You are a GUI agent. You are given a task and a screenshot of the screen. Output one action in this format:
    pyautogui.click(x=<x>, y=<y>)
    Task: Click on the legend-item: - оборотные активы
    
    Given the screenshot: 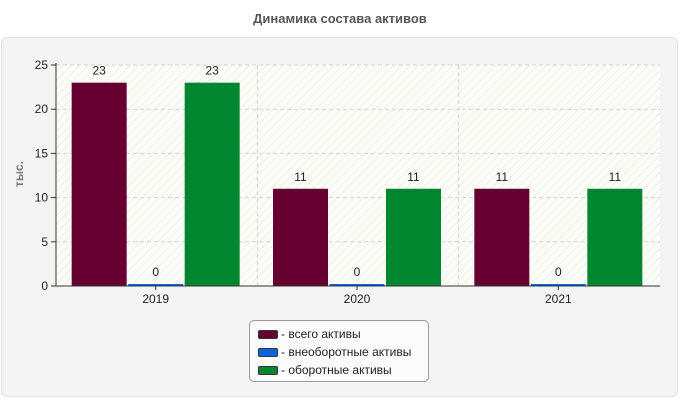 What is the action you would take?
    pyautogui.click(x=343, y=370)
    